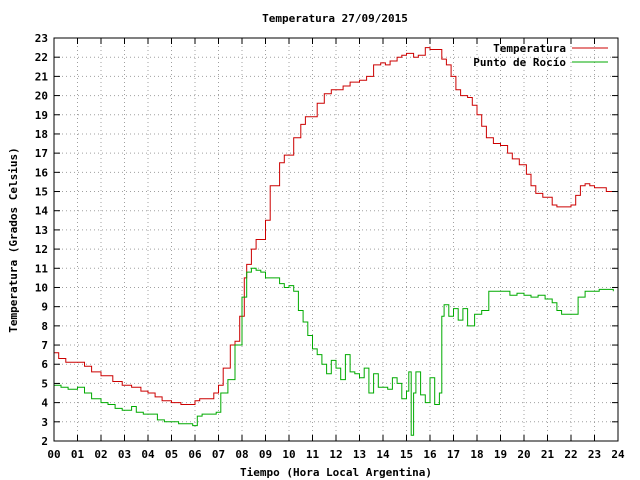 The height and width of the screenshot is (480, 640). I want to click on y-tick-label: 18, so click(41, 134).